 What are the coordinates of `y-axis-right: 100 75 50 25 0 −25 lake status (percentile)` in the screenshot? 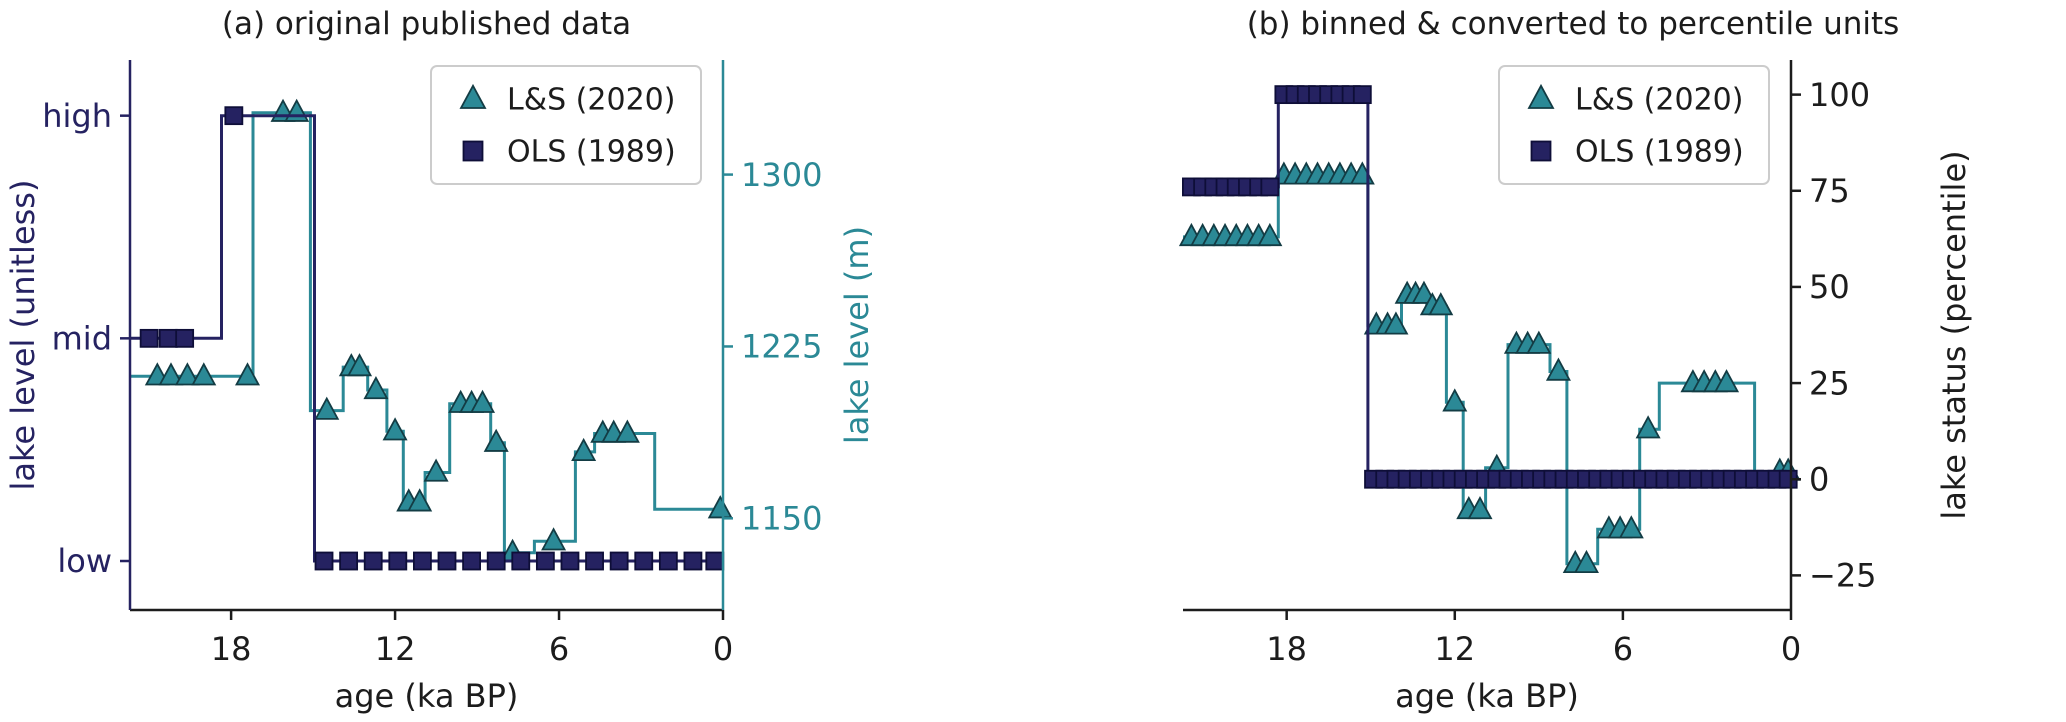 It's located at (1881, 335).